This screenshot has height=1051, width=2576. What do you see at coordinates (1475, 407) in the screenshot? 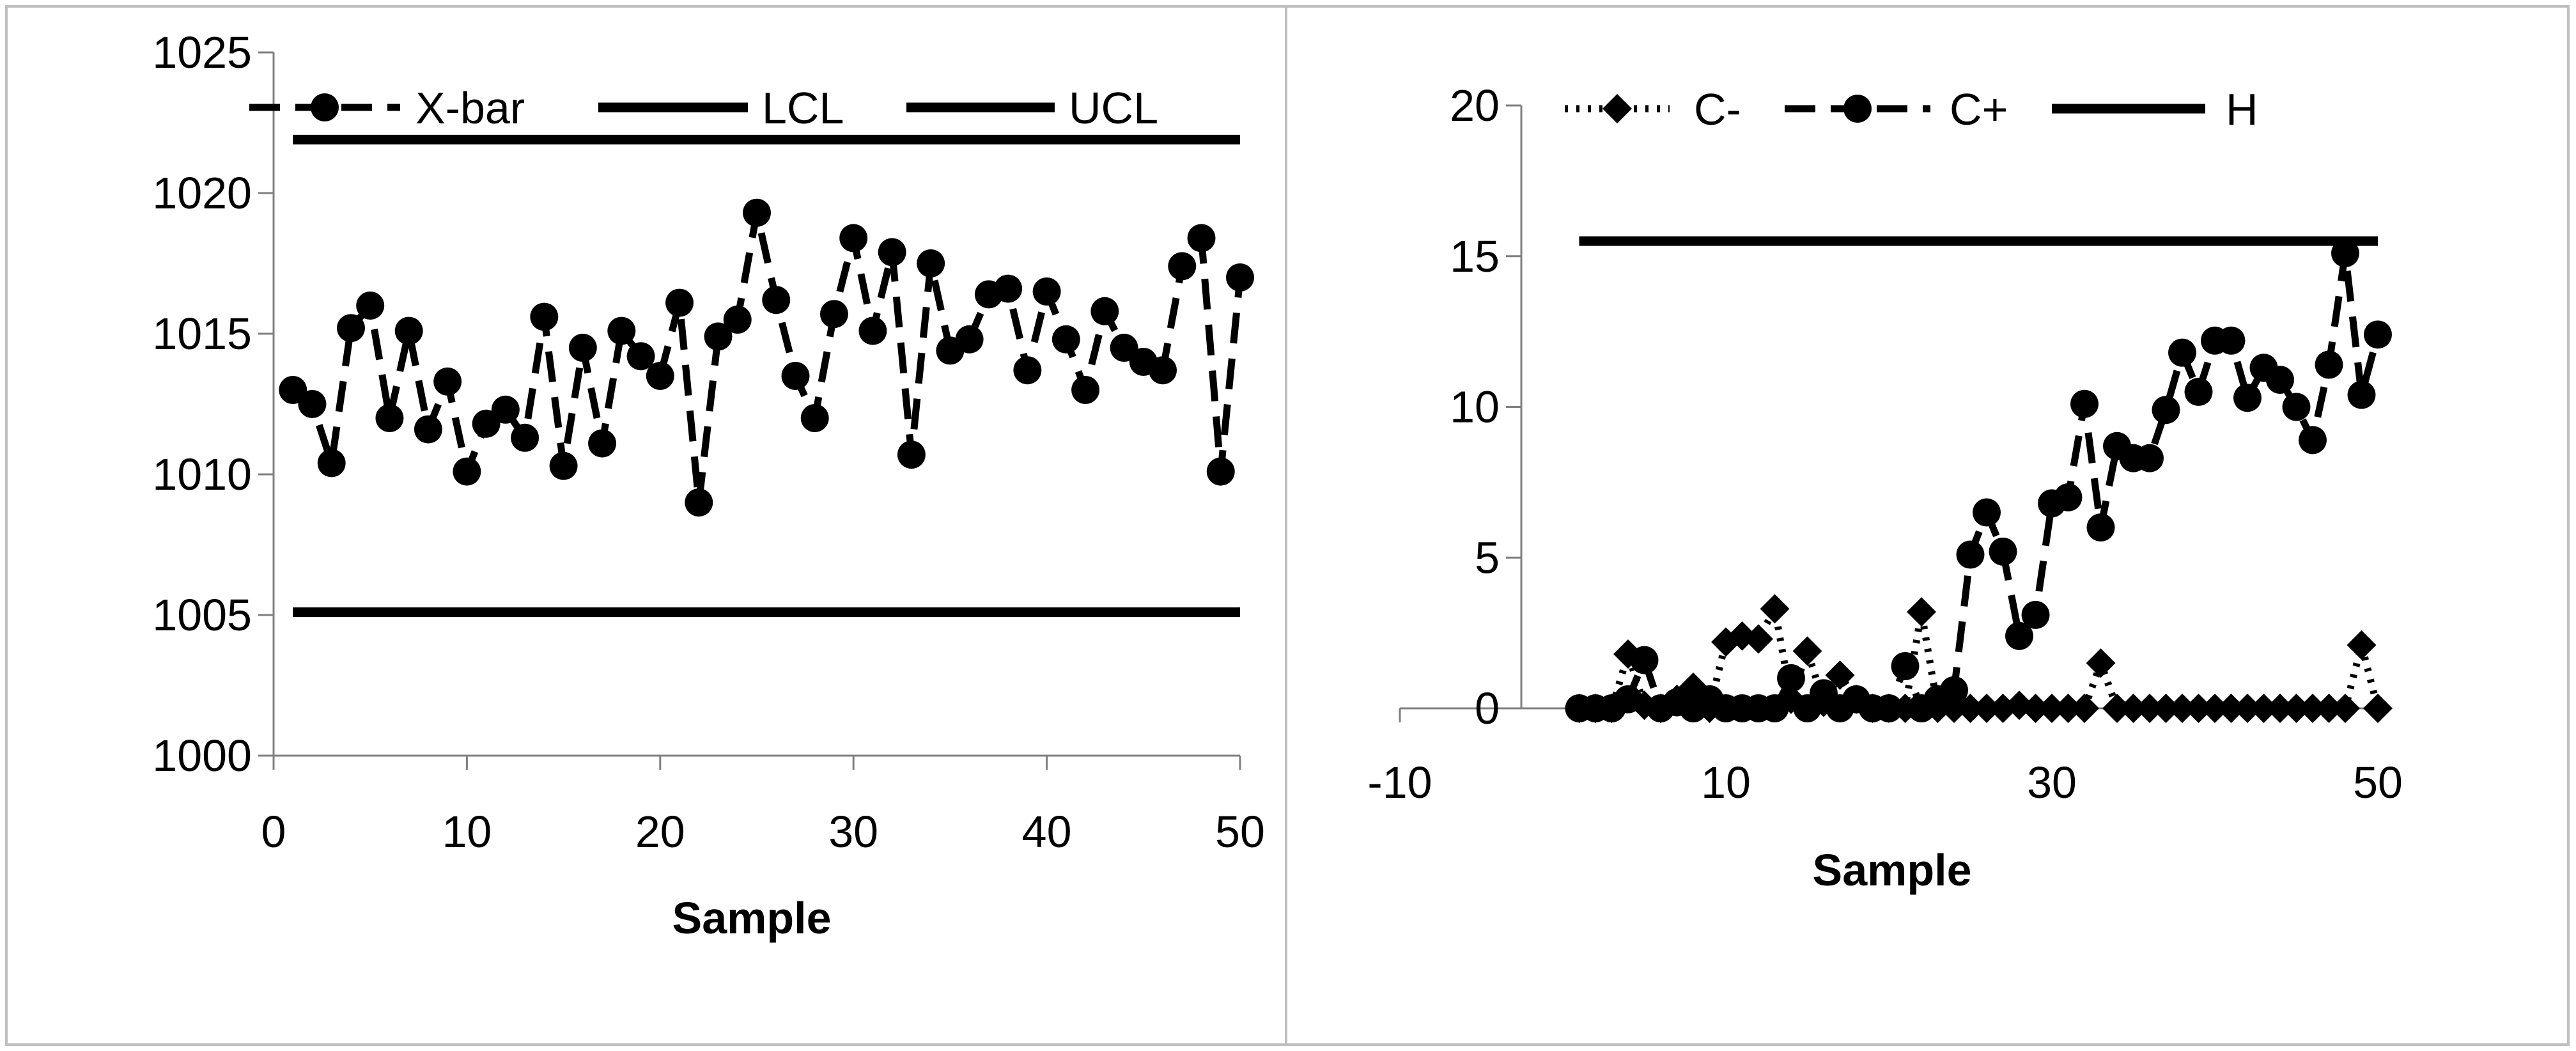
I see `y-tick-label: 10` at bounding box center [1475, 407].